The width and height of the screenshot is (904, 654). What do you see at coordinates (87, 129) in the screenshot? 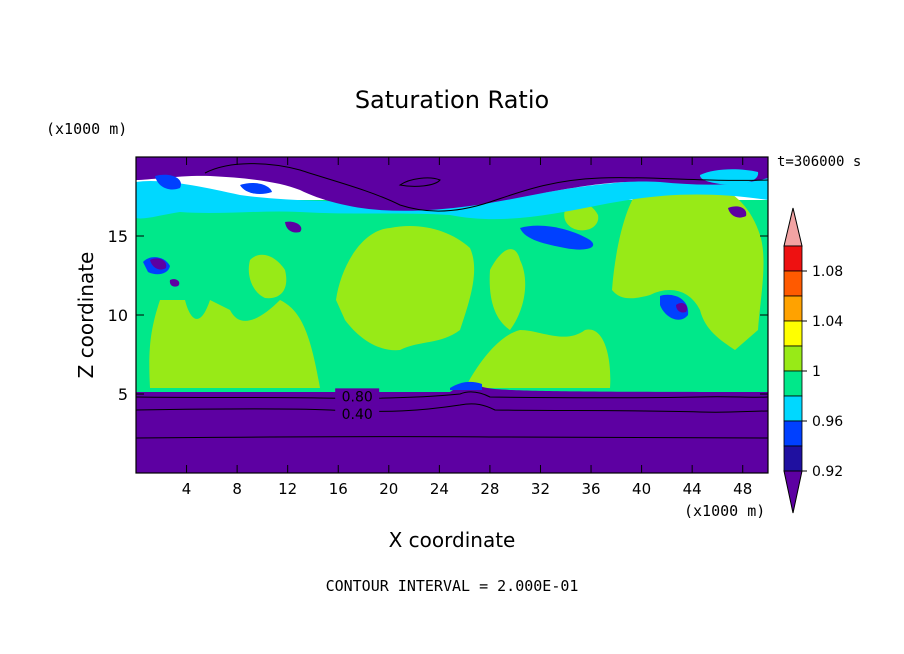
I see `y-unit-label: (x1000 m)` at bounding box center [87, 129].